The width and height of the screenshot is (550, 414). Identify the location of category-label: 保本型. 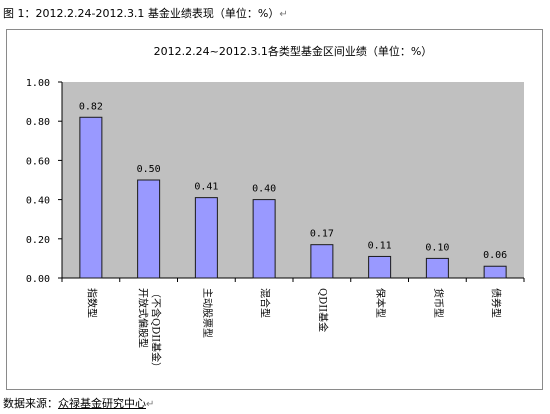
(380, 303).